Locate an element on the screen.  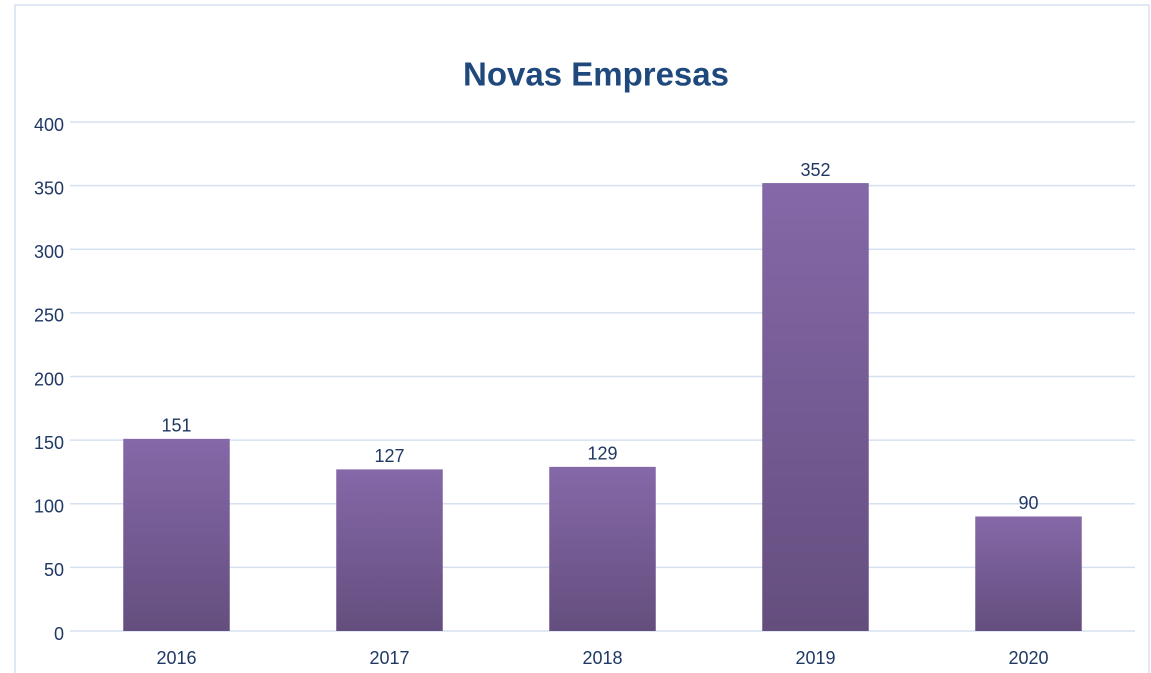
y-tick-label: 50 is located at coordinates (54, 570).